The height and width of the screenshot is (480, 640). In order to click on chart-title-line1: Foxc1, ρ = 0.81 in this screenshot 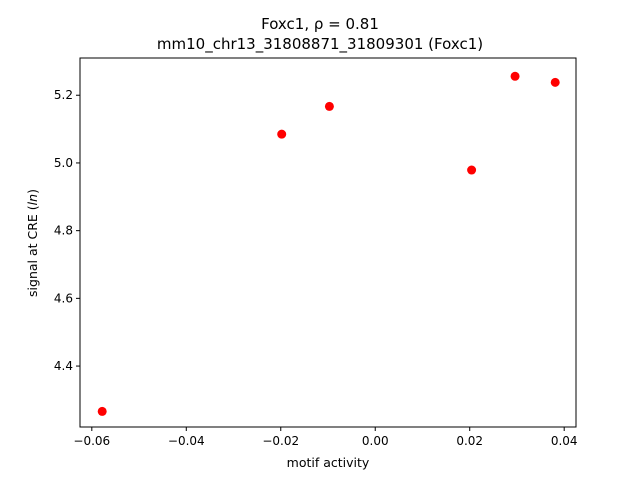, I will do `click(320, 24)`.